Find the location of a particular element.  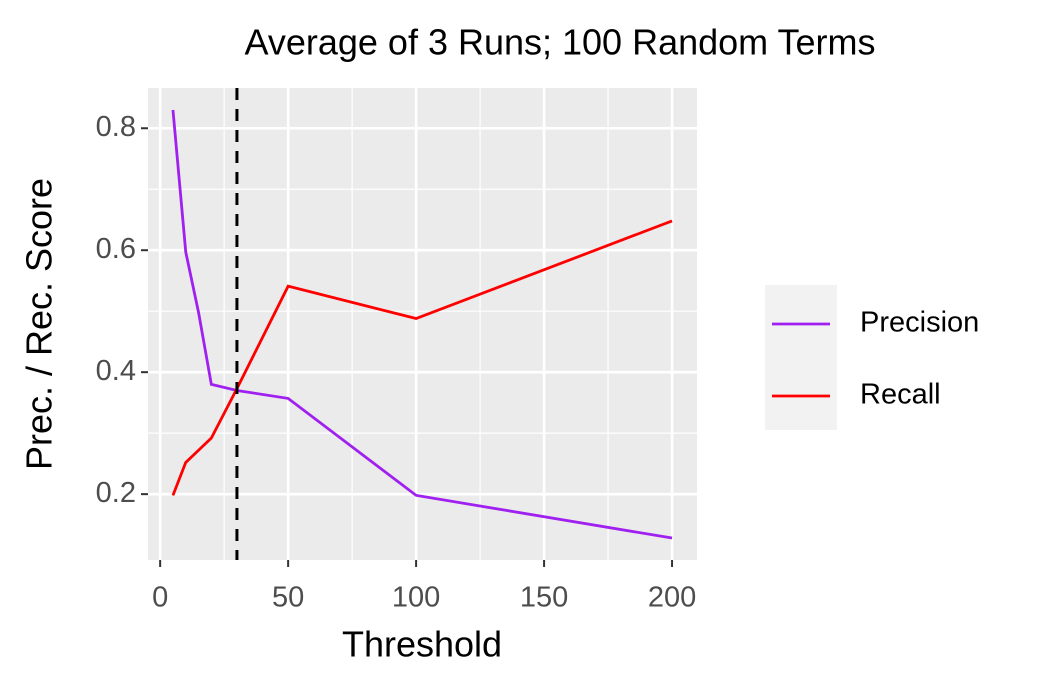

x-tick-label: 200 is located at coordinates (672, 598).